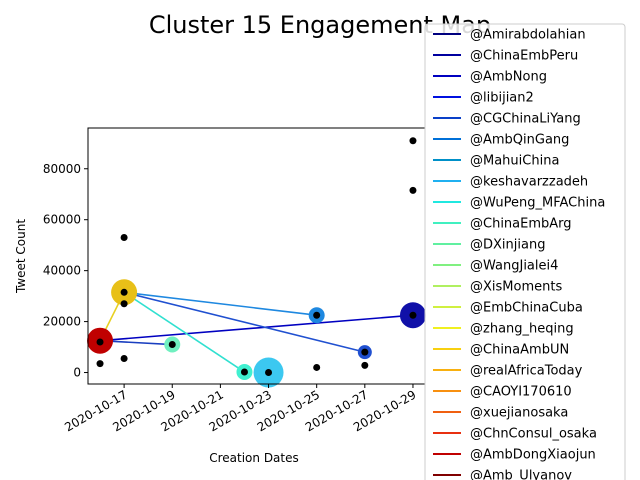 The height and width of the screenshot is (480, 640). I want to click on x-axis-label: Creation Dates, so click(254, 458).